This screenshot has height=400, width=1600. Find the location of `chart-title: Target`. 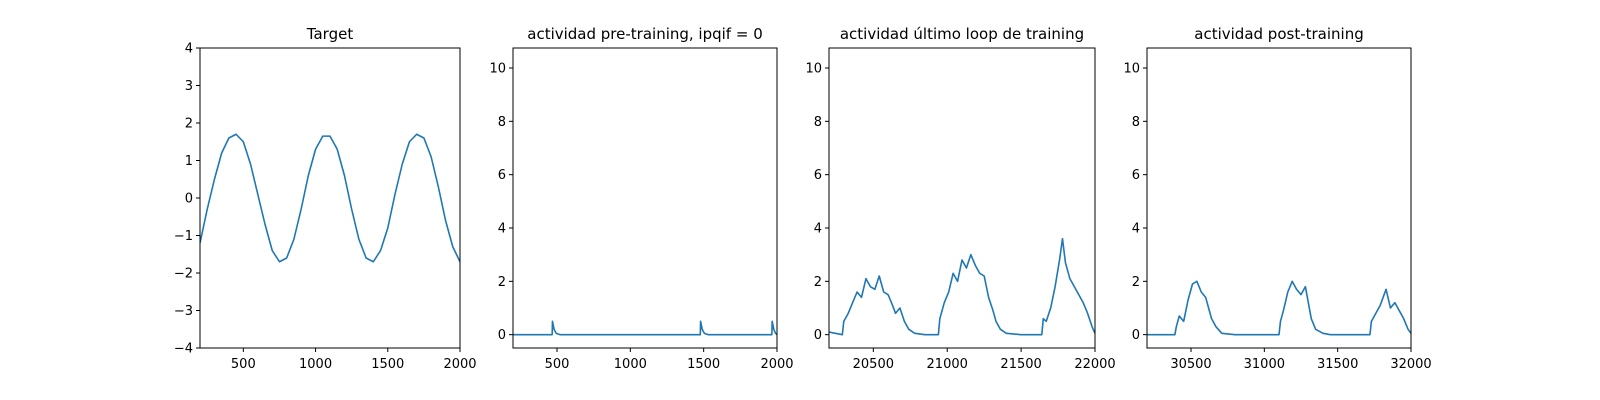

chart-title: Target is located at coordinates (330, 34).